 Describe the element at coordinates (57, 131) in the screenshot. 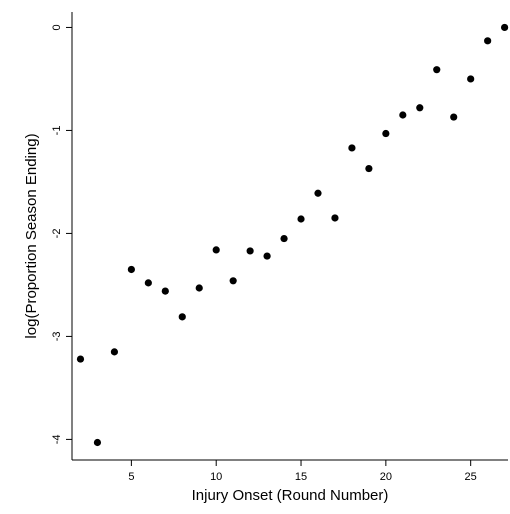

I see `y-tick-label: -1` at that location.